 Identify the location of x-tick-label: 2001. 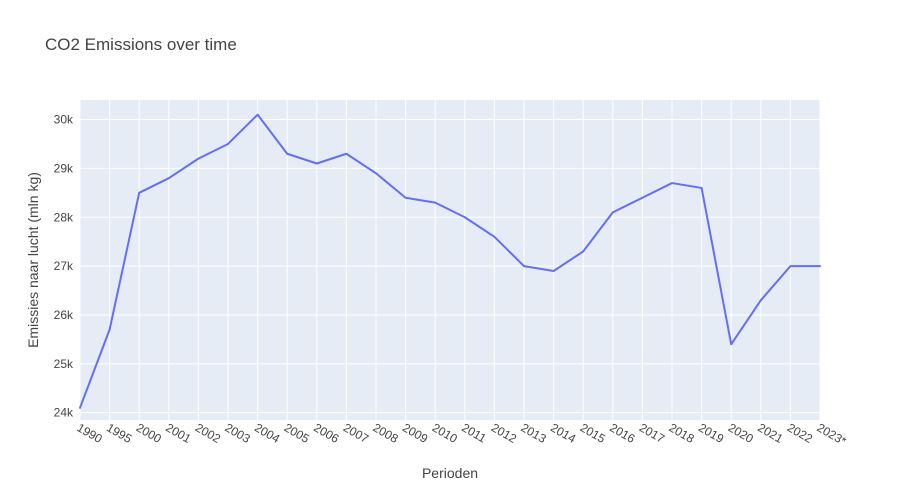
(178, 433).